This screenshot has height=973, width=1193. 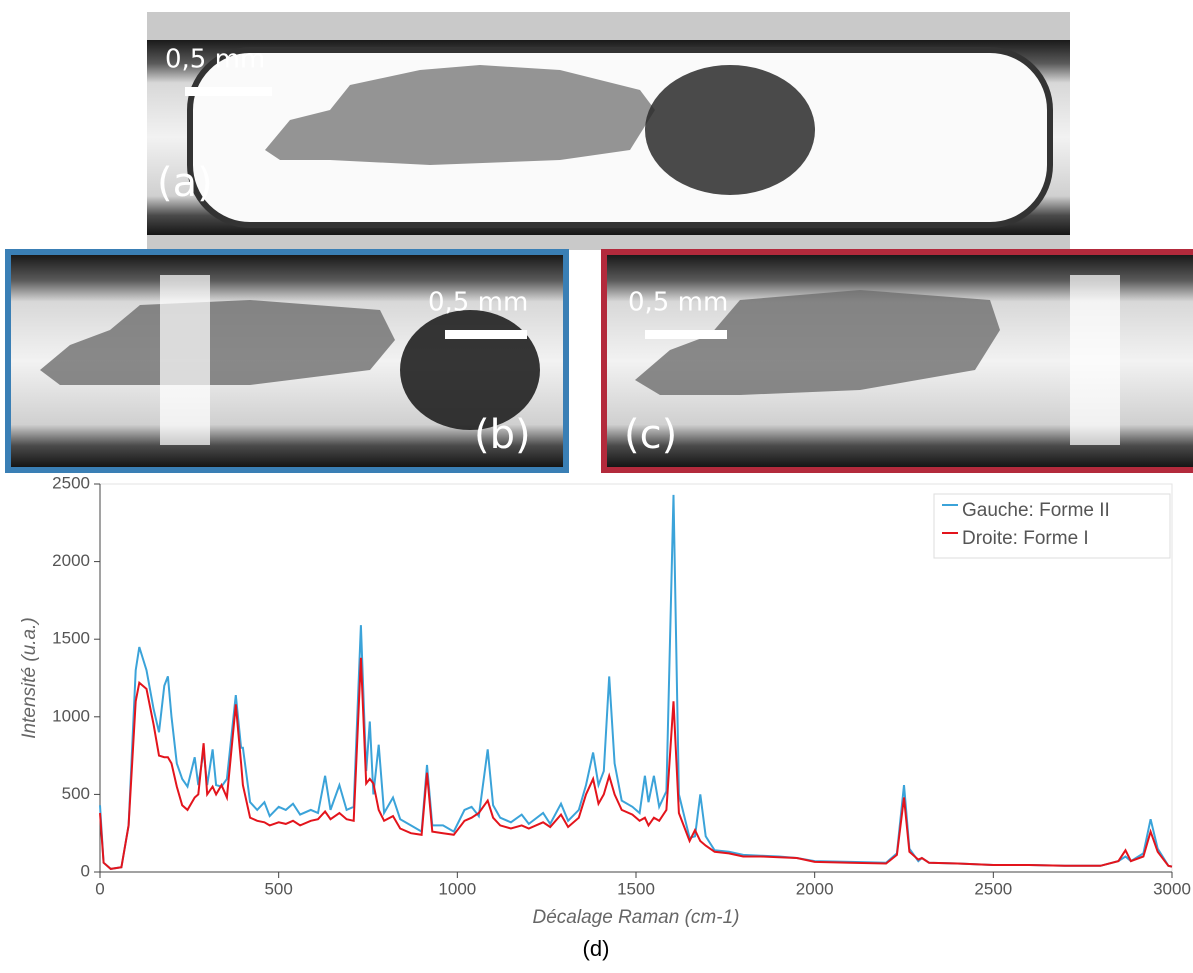 What do you see at coordinates (636, 917) in the screenshot?
I see `x-axis-title: Décalage Raman (cm-1)` at bounding box center [636, 917].